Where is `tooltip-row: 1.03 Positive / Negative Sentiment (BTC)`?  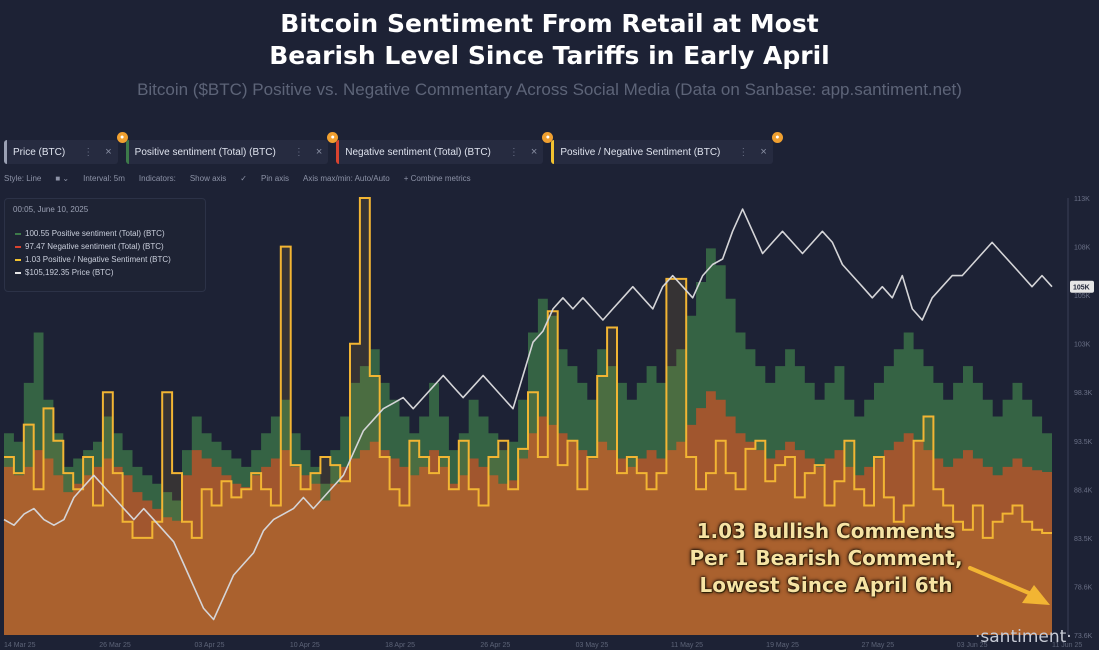
tooltip-row: 1.03 Positive / Negative Sentiment (BTC) is located at coordinates (93, 259).